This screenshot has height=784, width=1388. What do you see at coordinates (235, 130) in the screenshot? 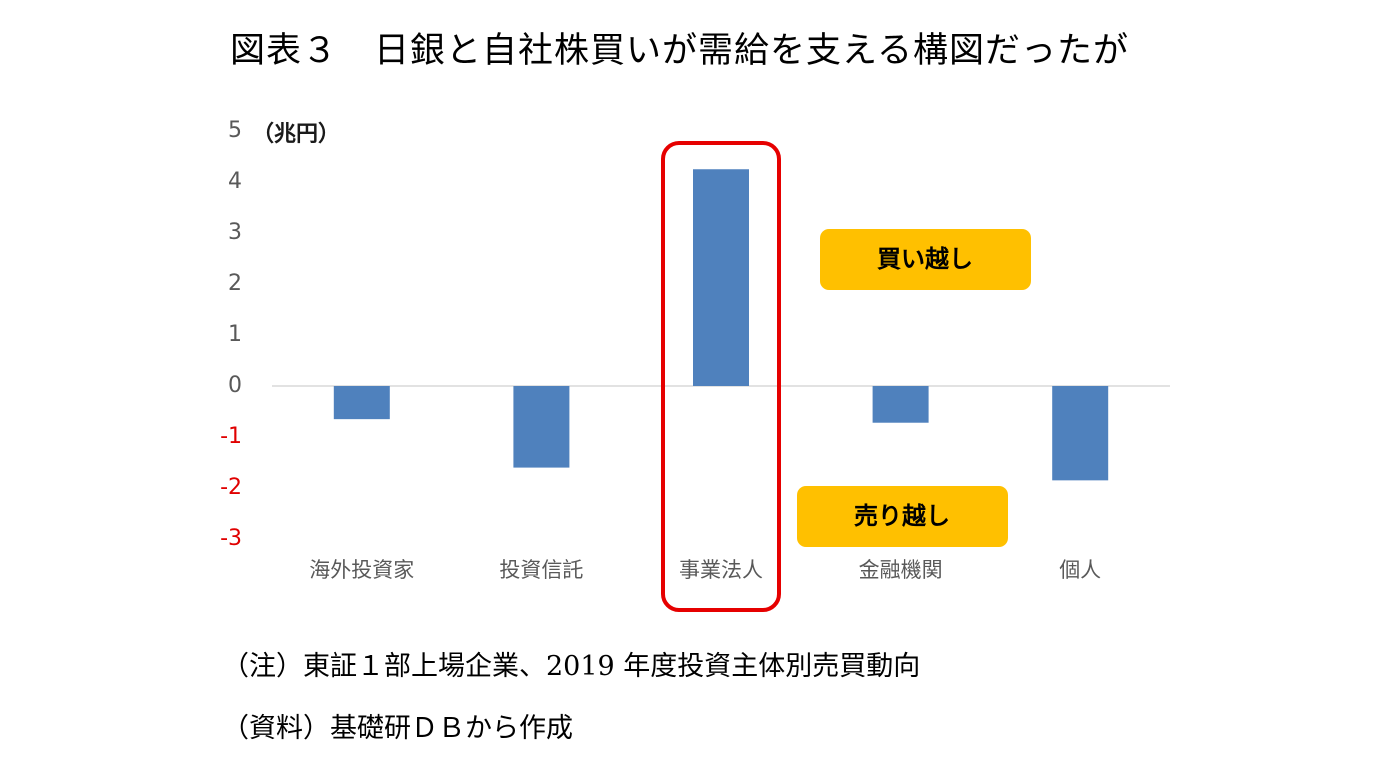
I see `y-tick-label: 5` at bounding box center [235, 130].